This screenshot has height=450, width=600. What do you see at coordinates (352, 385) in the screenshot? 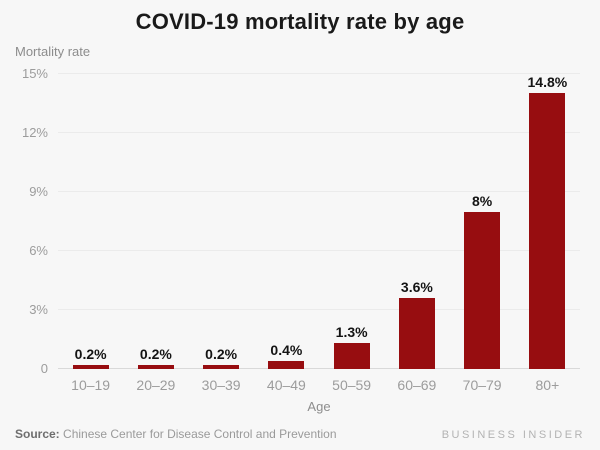
I see `x-tick-label: 50–59` at bounding box center [352, 385].